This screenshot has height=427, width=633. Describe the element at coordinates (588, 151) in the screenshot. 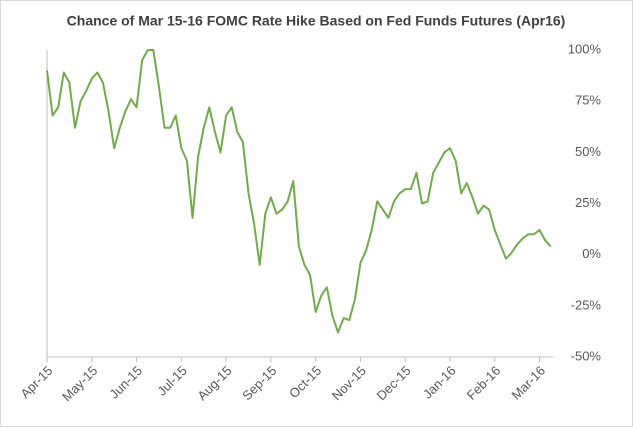

I see `y-tick-label: 50%` at that location.